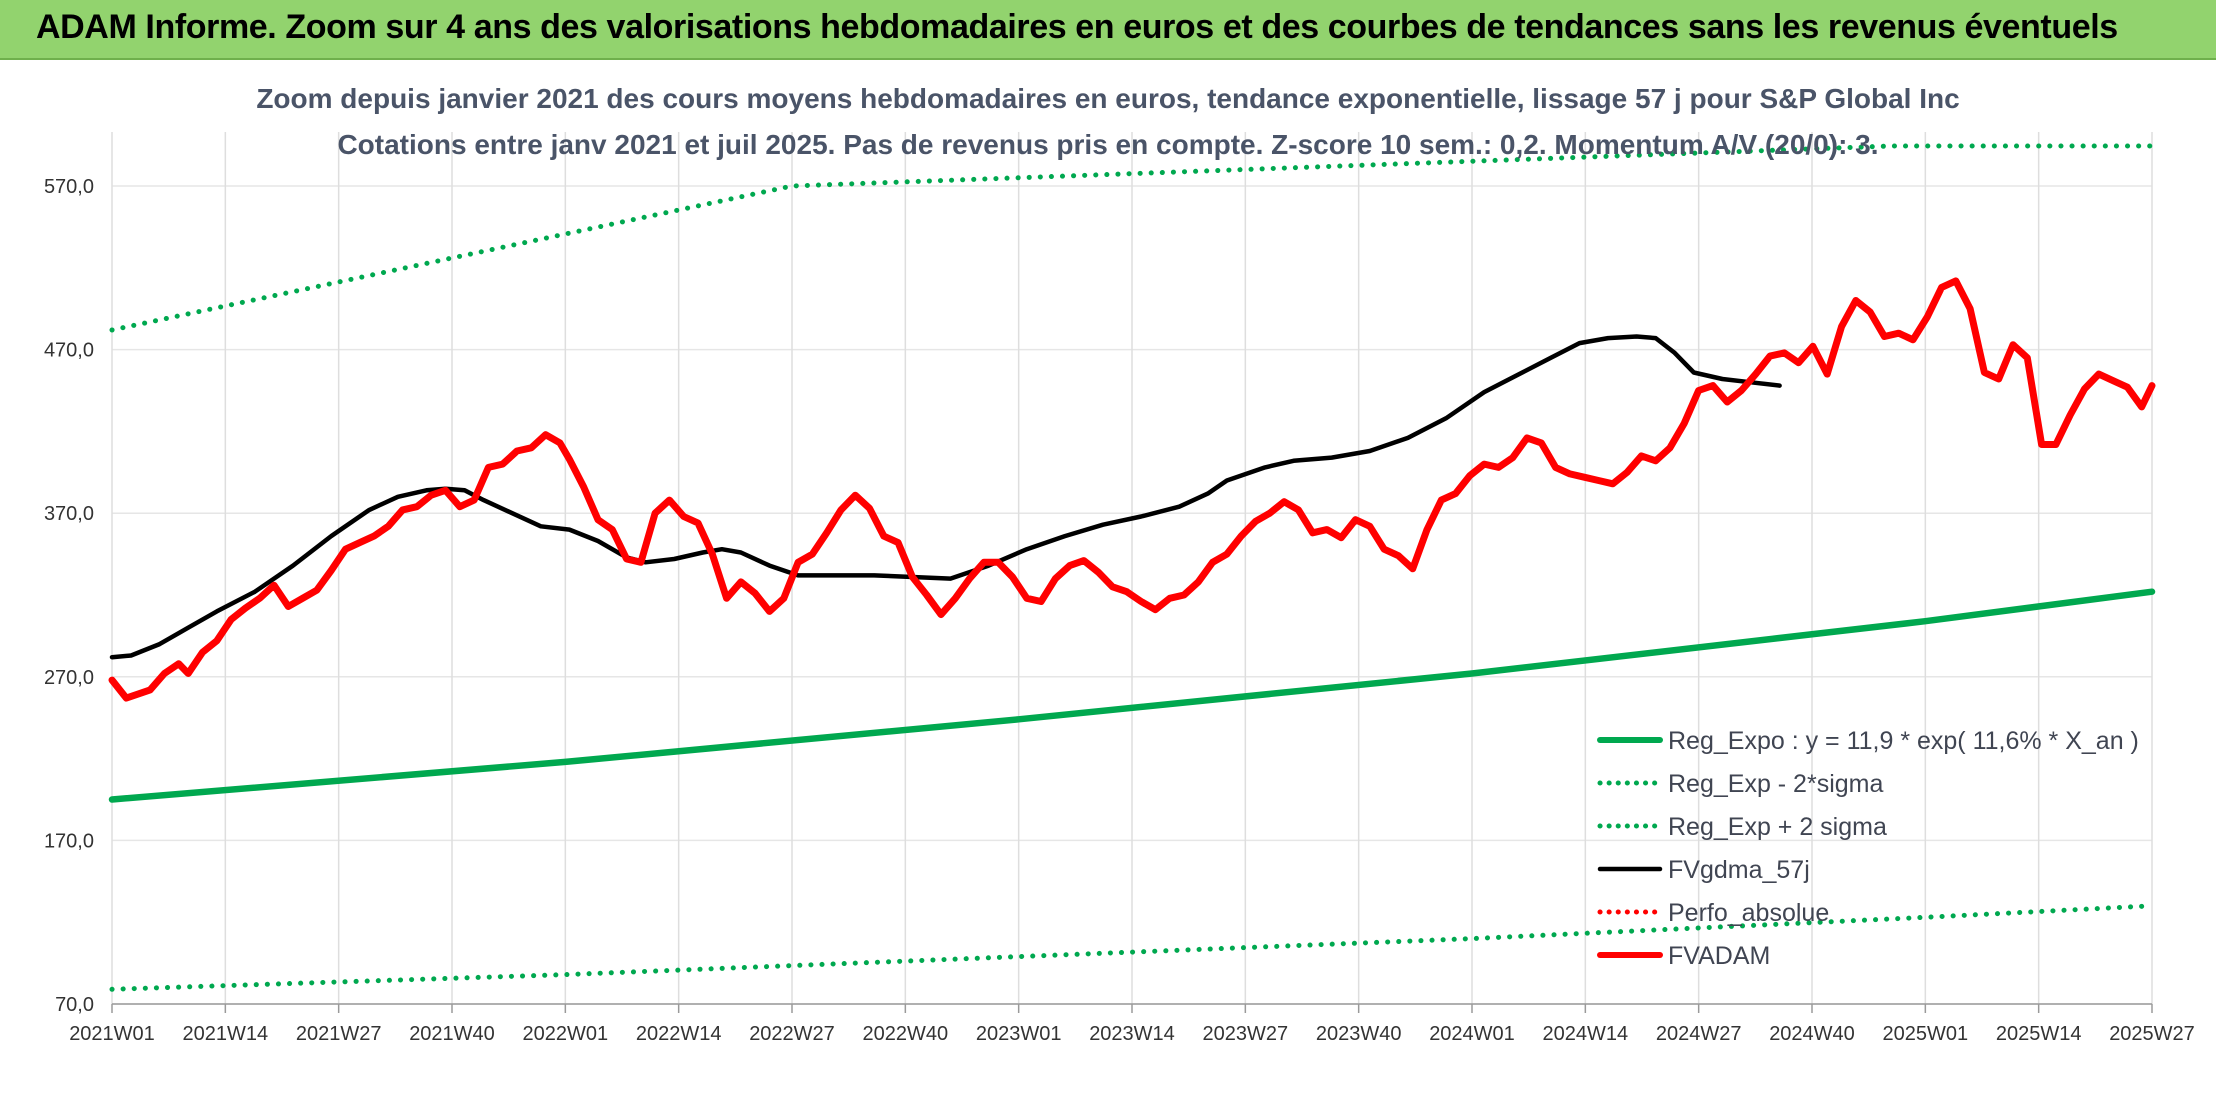  What do you see at coordinates (2039, 1034) in the screenshot?
I see `x-tick-label: 2025W14` at bounding box center [2039, 1034].